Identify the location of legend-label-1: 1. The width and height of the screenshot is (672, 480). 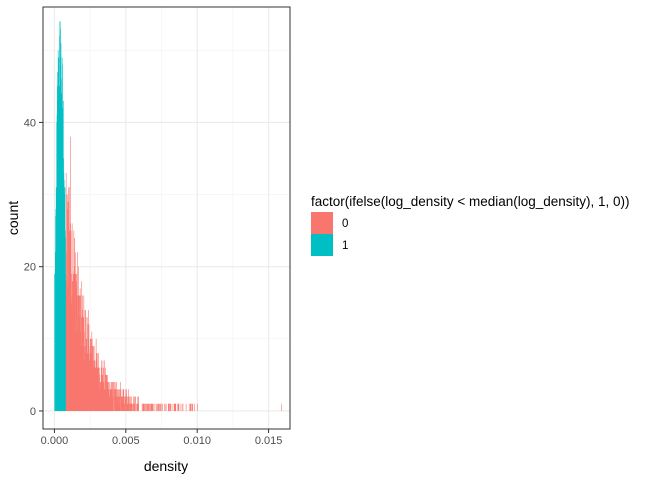
(345, 246).